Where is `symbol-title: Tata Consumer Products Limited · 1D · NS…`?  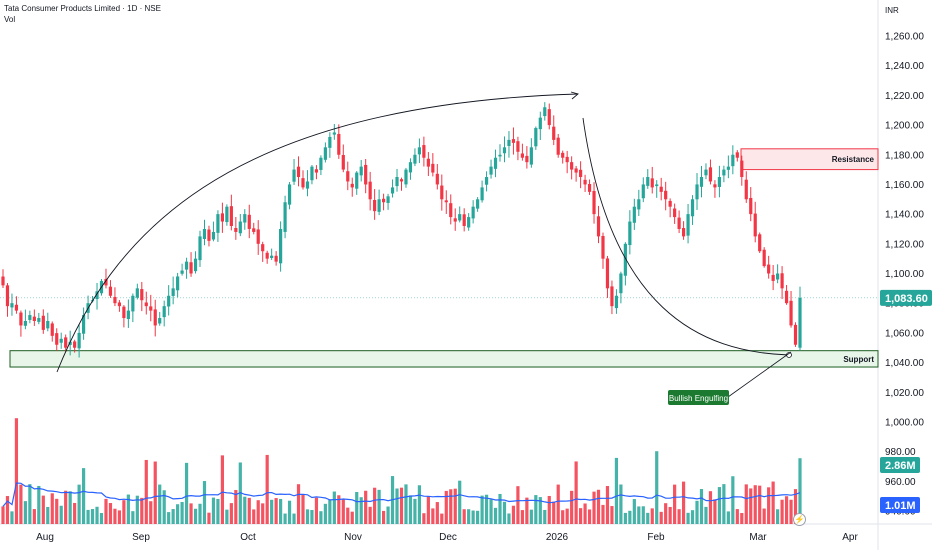 symbol-title: Tata Consumer Products Limited · 1D · NS… is located at coordinates (82, 8).